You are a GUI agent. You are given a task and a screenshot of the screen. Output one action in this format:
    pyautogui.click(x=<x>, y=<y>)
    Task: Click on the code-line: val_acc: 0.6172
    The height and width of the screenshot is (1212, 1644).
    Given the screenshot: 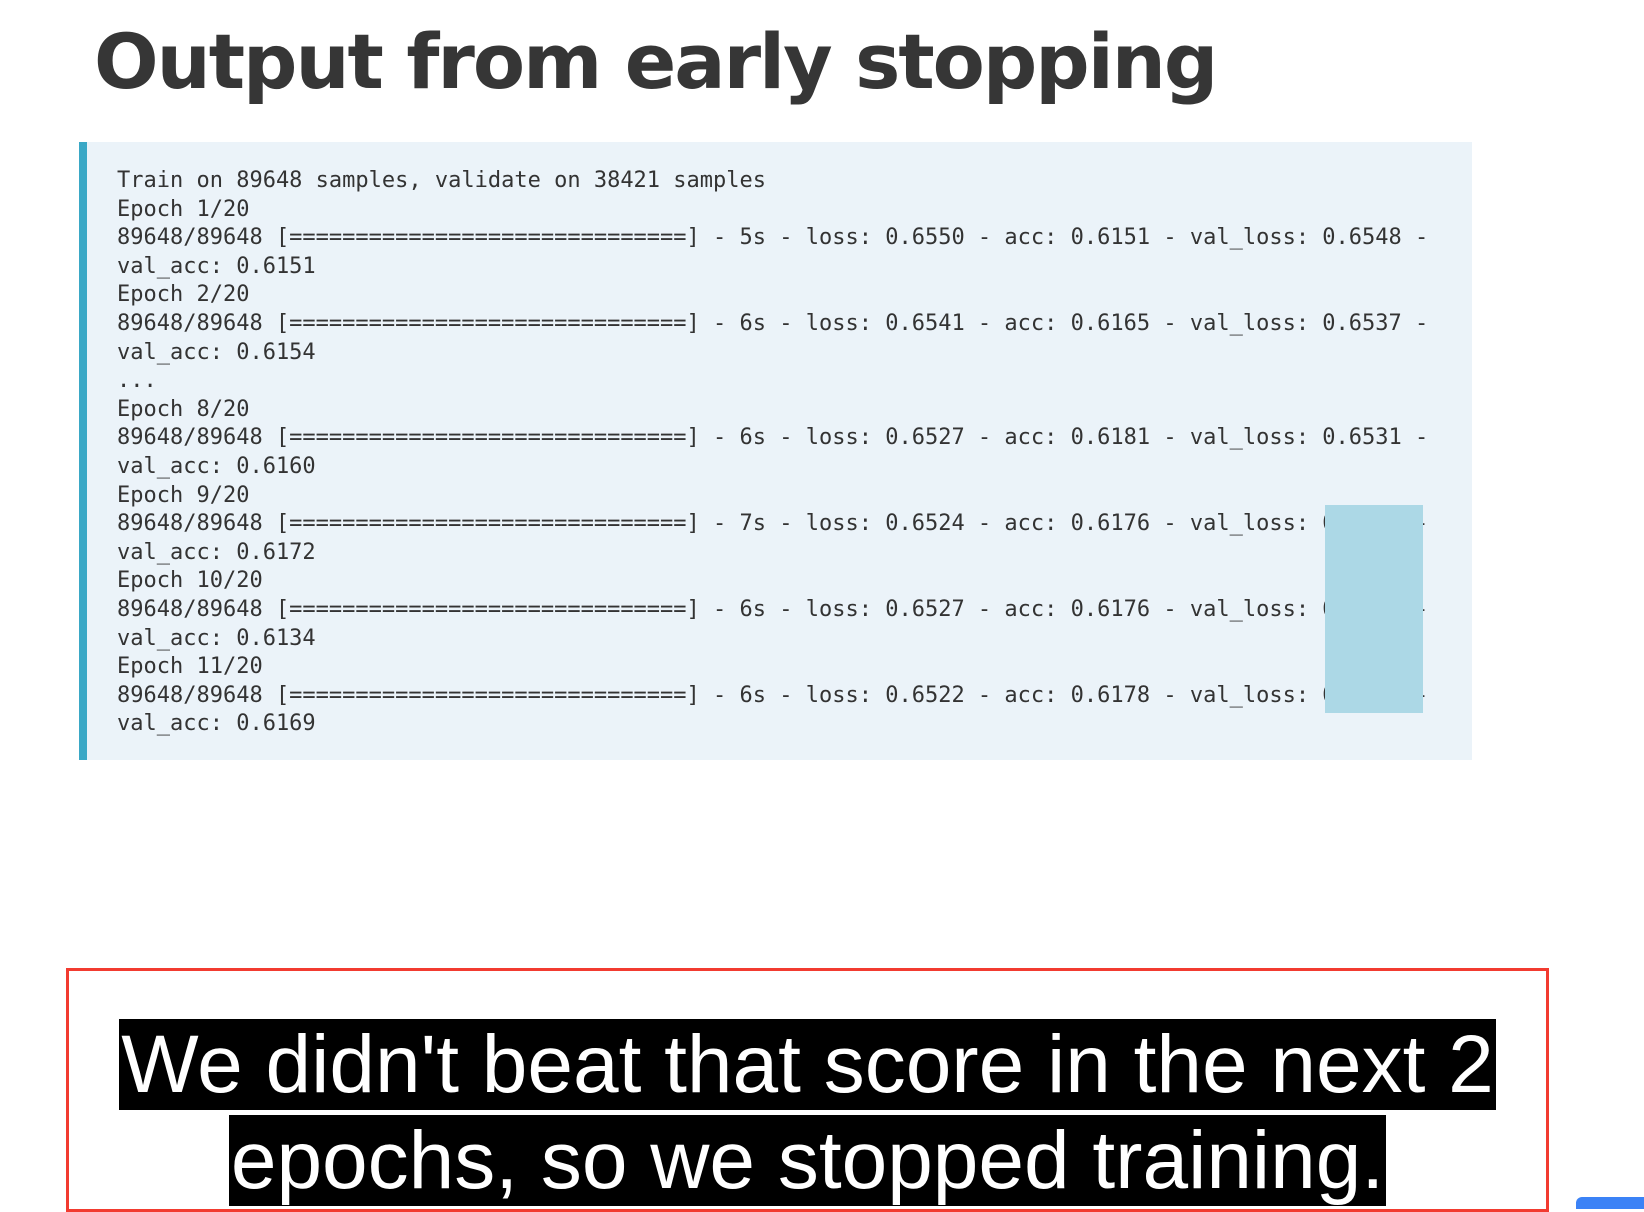 What is the action you would take?
    pyautogui.click(x=216, y=552)
    